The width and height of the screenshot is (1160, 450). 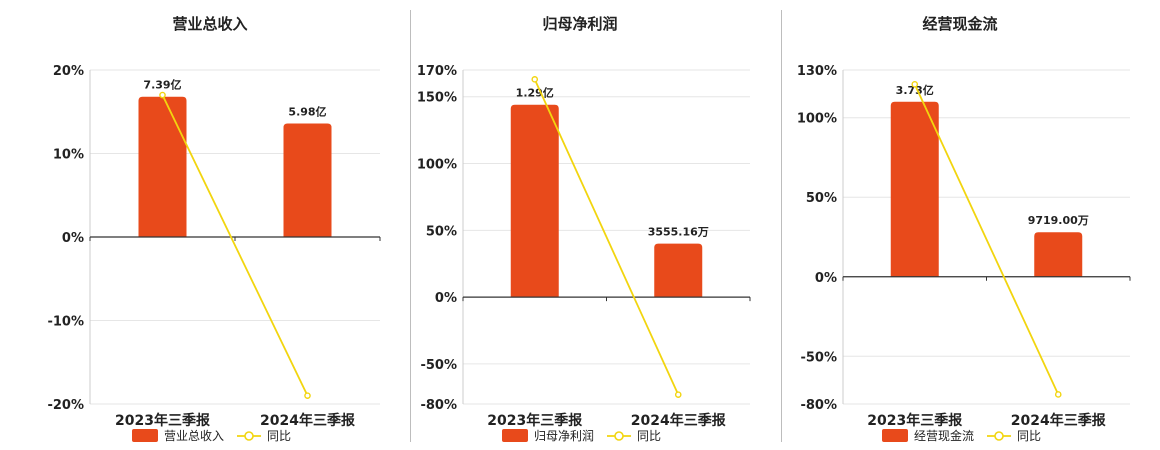 What do you see at coordinates (1058, 220) in the screenshot?
I see `data-label: 9719.00万` at bounding box center [1058, 220].